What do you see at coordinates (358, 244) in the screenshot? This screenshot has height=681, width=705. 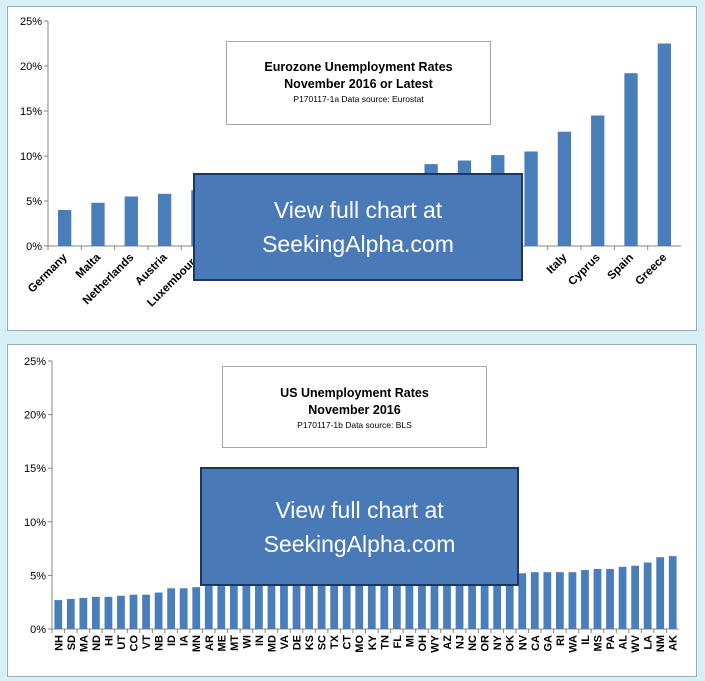 I see `overlay-line2-top: SeekingAlpha.com` at bounding box center [358, 244].